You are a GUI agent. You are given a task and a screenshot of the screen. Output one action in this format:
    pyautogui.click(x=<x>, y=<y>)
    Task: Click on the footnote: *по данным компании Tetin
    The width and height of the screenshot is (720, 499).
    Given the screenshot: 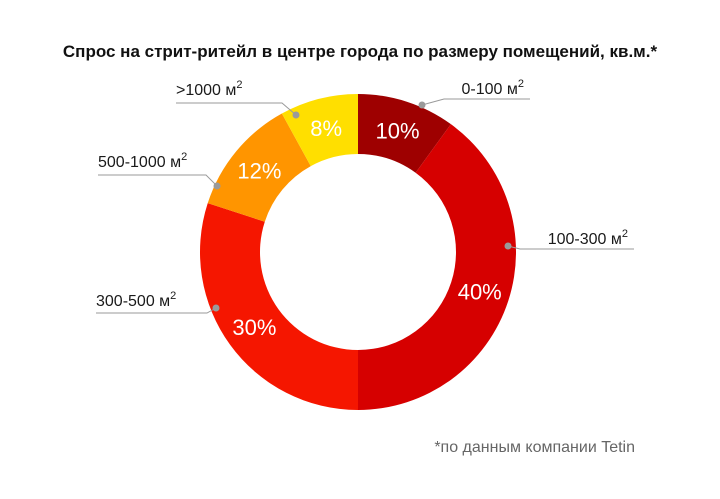 What is the action you would take?
    pyautogui.click(x=534, y=447)
    